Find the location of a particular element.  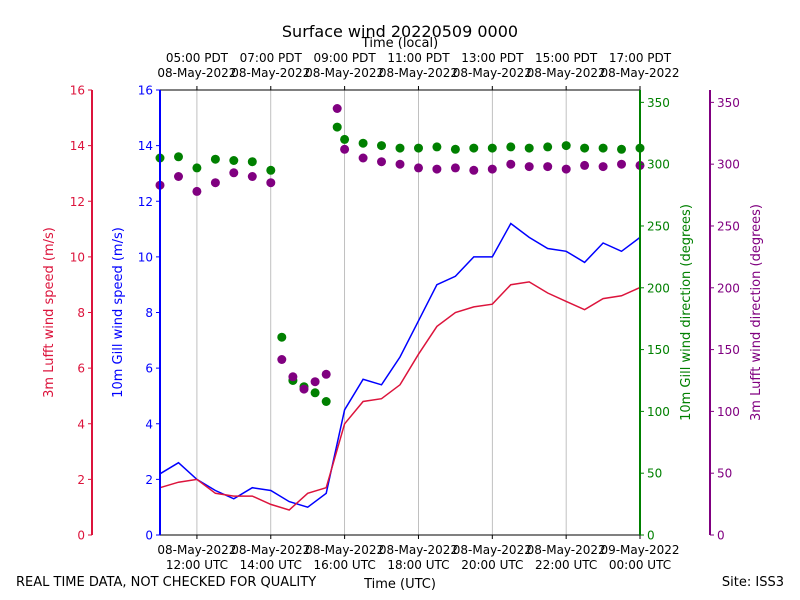

lufft-speed-axis-tick-label: 16 is located at coordinates (77, 91).